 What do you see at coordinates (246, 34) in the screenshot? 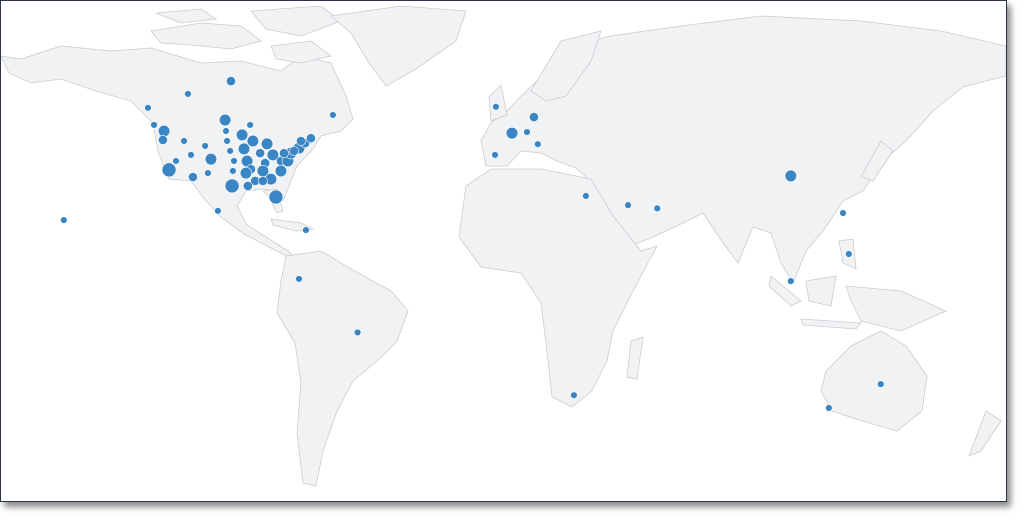
I see `arctic-islands` at bounding box center [246, 34].